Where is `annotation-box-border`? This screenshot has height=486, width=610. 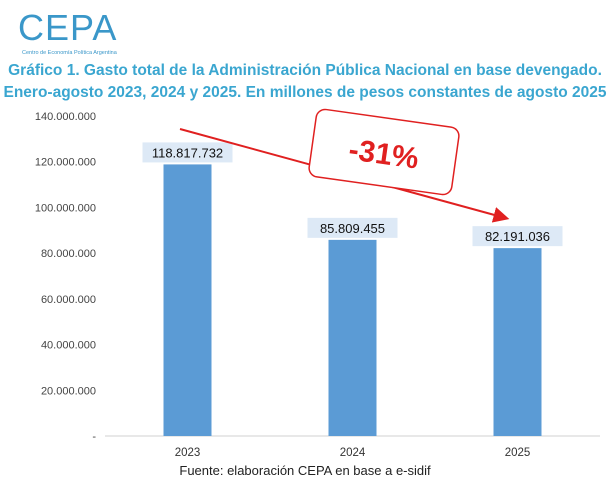 annotation-box-border is located at coordinates (384, 152).